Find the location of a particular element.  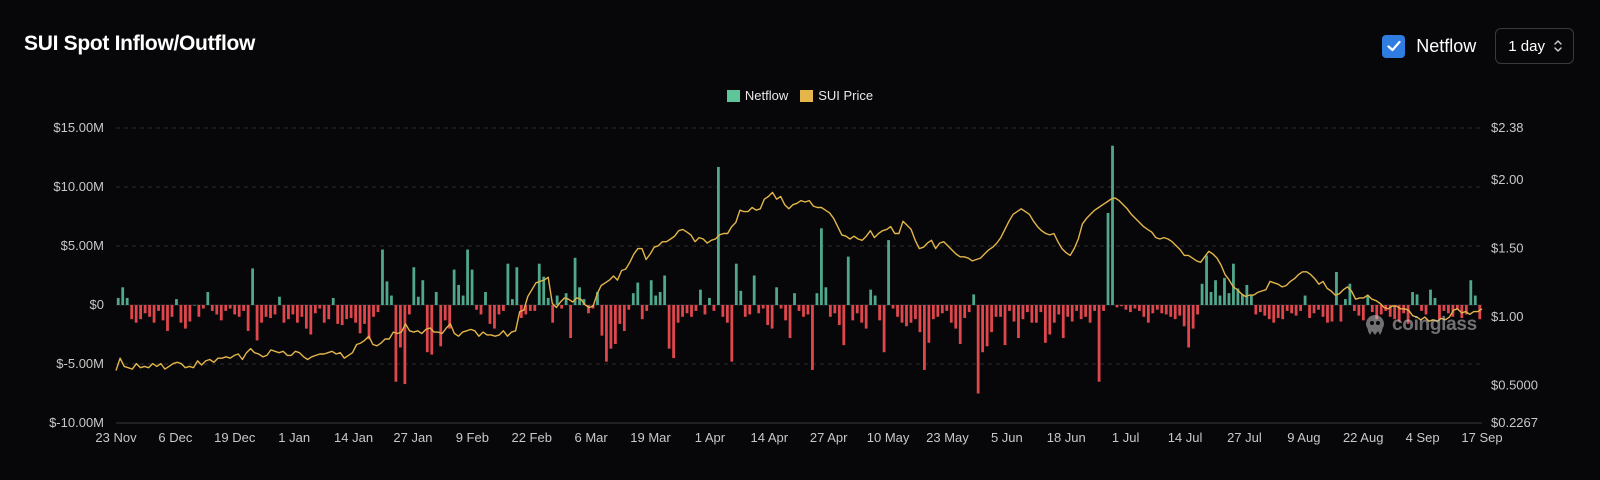

legend-item-sui-price: SUI Price is located at coordinates (836, 95).